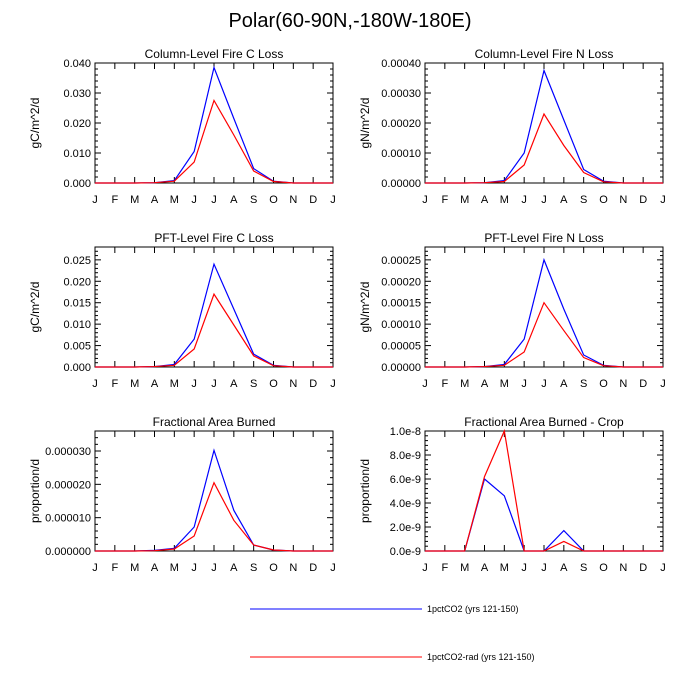  What do you see at coordinates (35, 491) in the screenshot?
I see `y-axis-label: proportion/d` at bounding box center [35, 491].